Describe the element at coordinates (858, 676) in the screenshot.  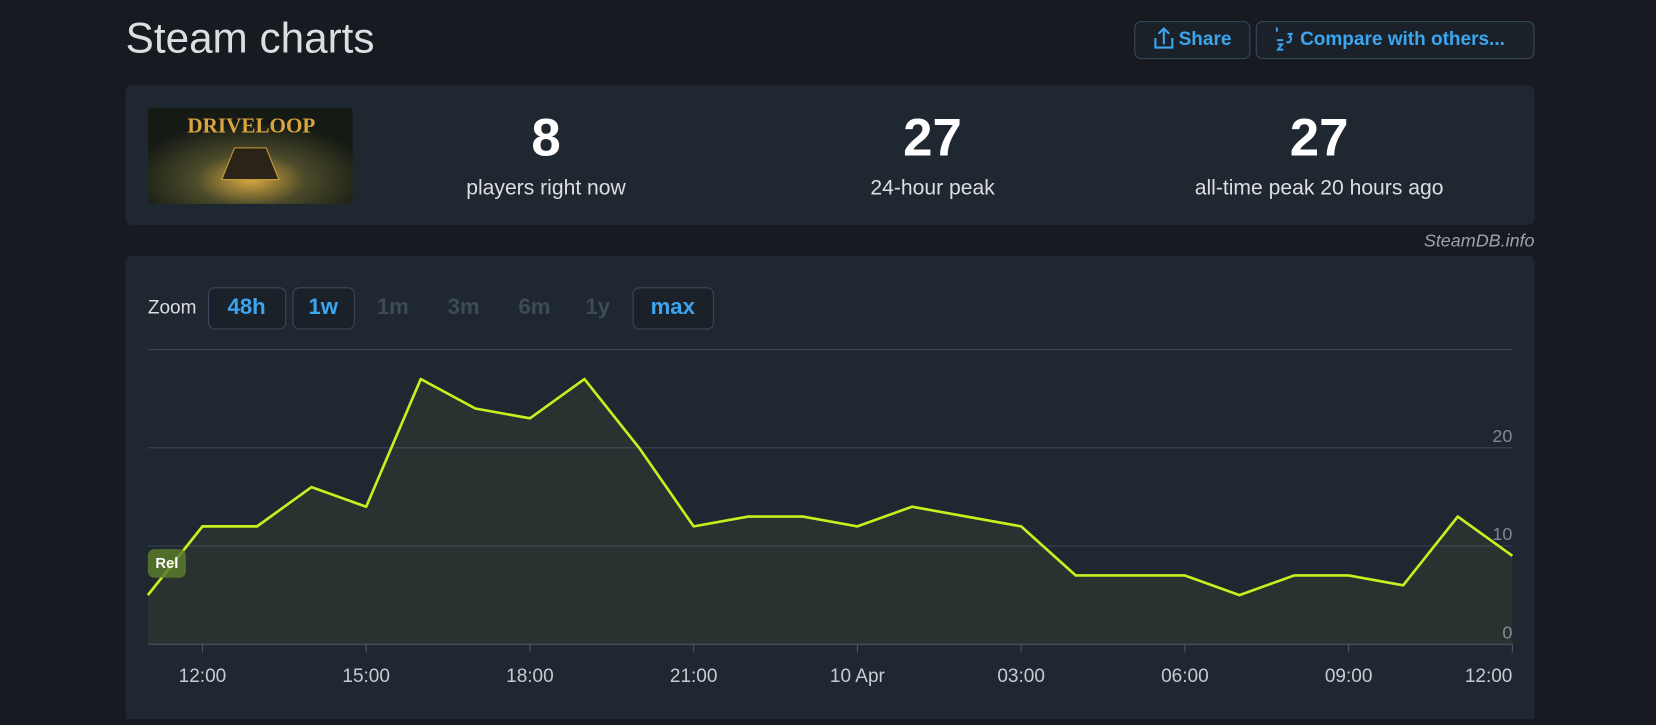
I see `x-tick-label: 10 Apr` at that location.